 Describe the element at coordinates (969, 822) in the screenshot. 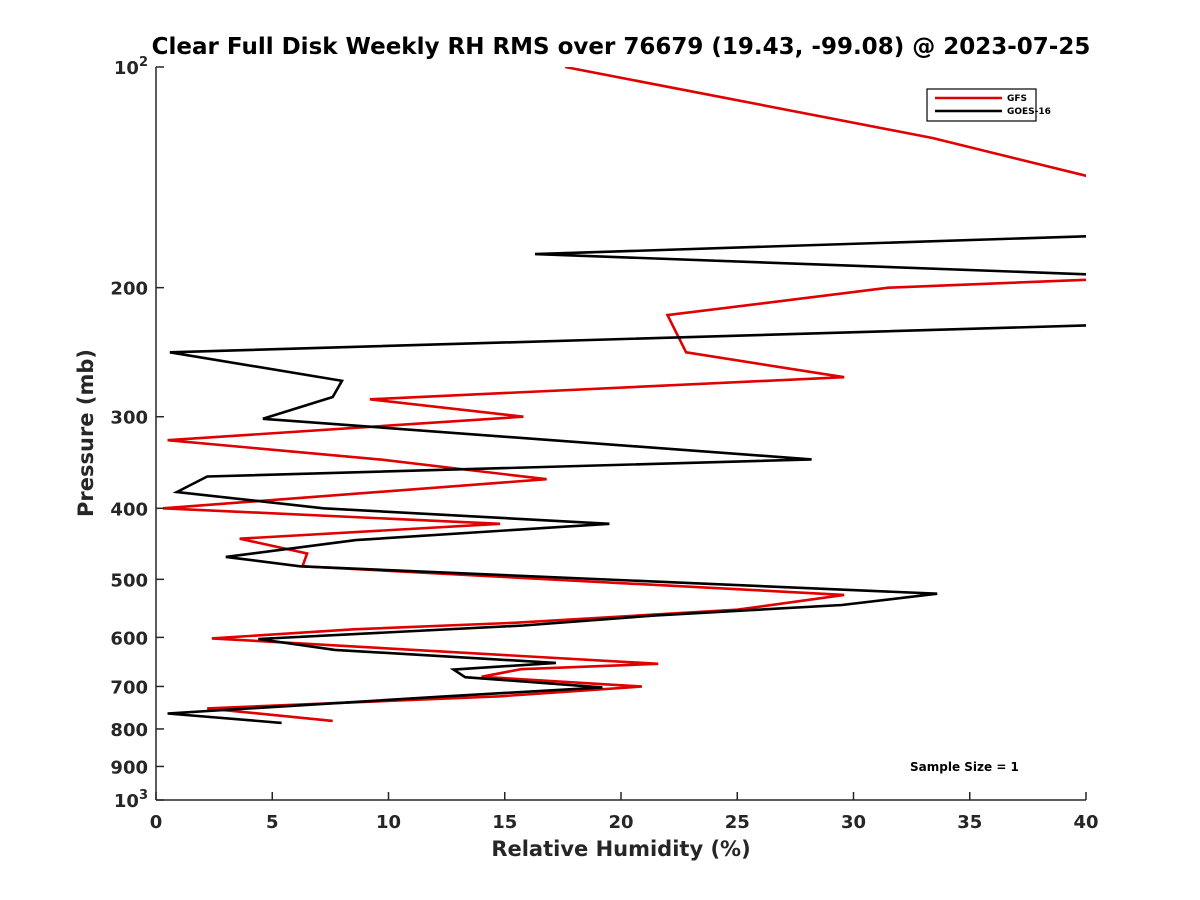

I see `x-tick-label: 35` at that location.